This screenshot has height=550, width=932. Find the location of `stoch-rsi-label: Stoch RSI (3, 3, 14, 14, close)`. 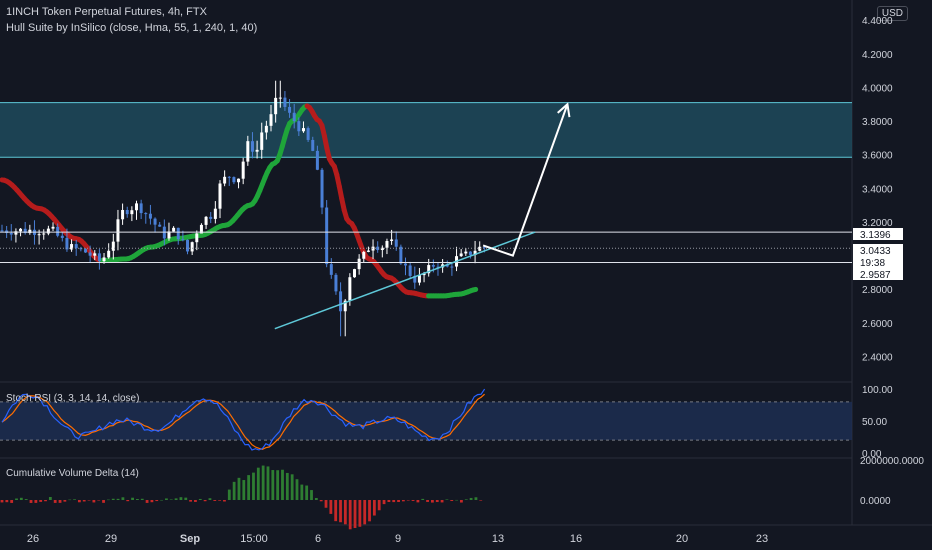

stoch-rsi-label: Stoch RSI (3, 3, 14, 14, close) is located at coordinates (72, 398).